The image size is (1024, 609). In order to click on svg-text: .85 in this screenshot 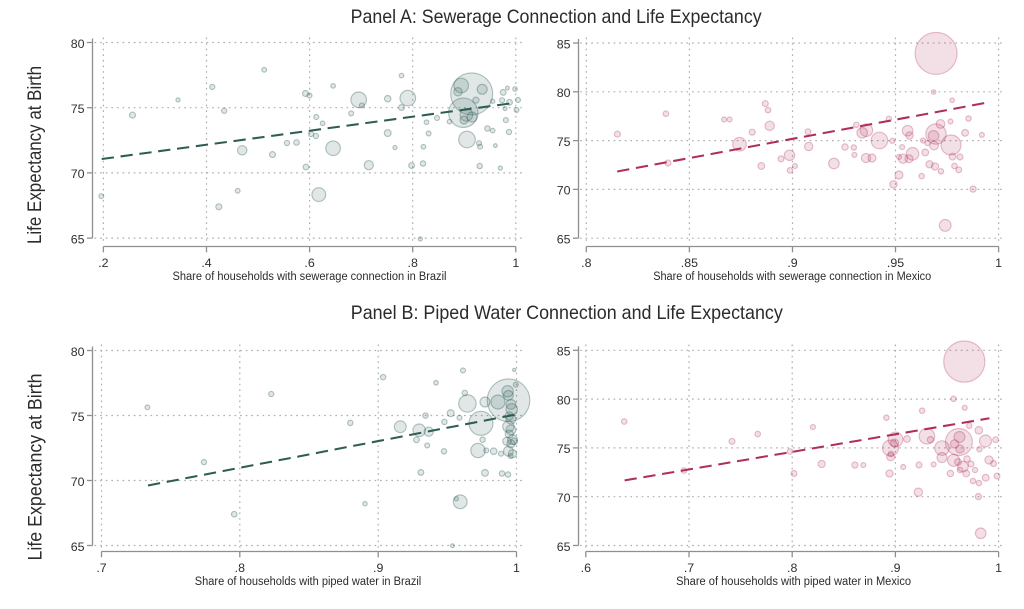, I will do `click(689, 263)`.